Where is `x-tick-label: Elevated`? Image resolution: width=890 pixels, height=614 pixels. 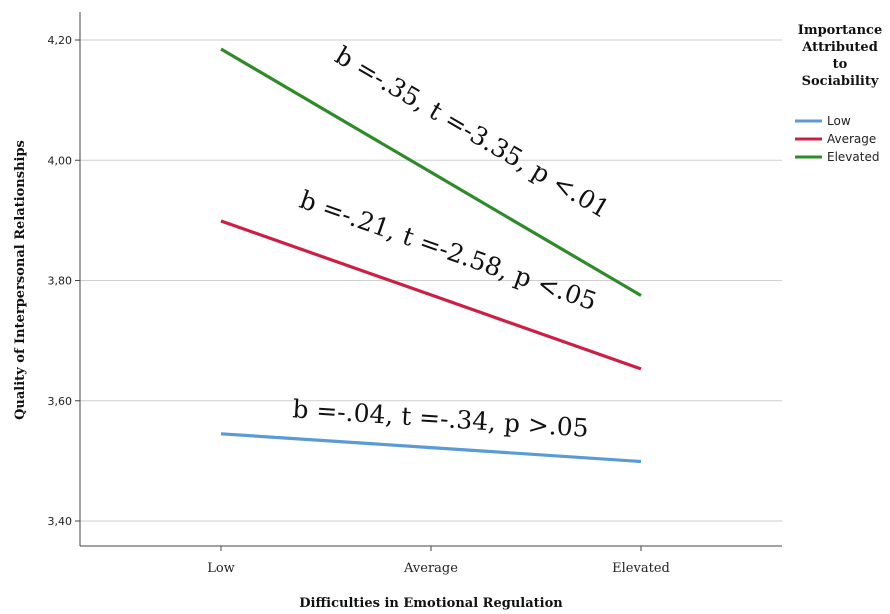
x-tick-label: Elevated is located at coordinates (641, 568).